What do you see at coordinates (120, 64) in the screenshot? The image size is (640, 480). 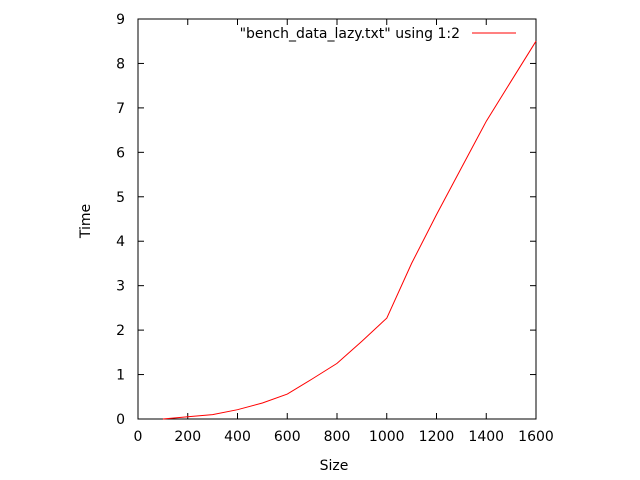 I see `y-tick-label: 8` at bounding box center [120, 64].